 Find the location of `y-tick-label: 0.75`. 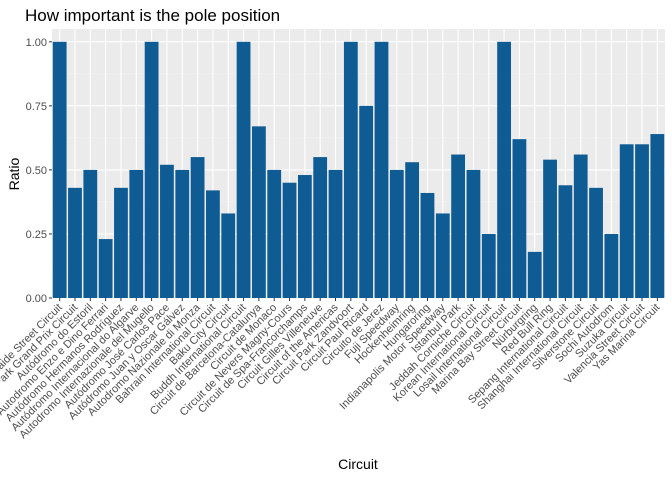

y-tick-label: 0.75 is located at coordinates (36, 107).